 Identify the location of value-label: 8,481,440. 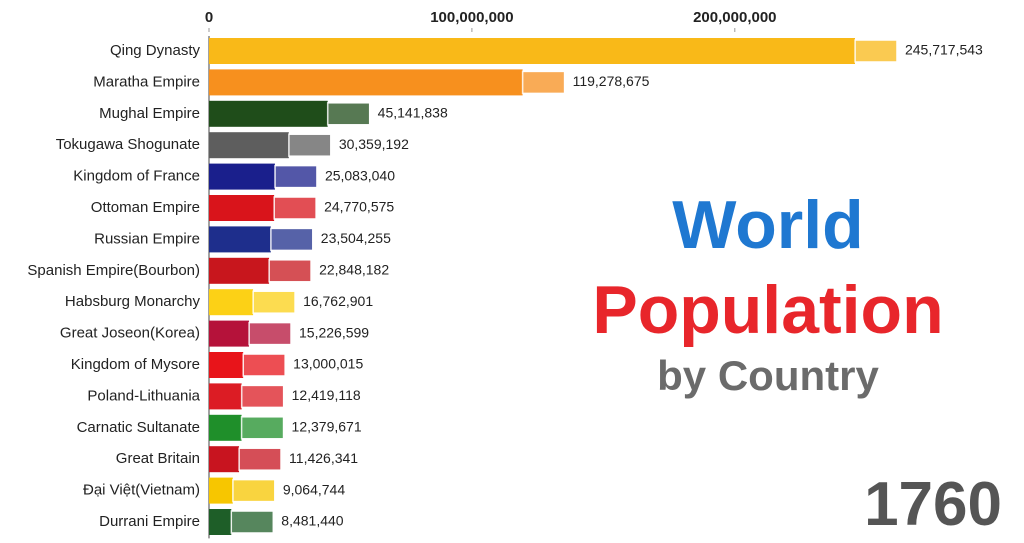
(312, 521).